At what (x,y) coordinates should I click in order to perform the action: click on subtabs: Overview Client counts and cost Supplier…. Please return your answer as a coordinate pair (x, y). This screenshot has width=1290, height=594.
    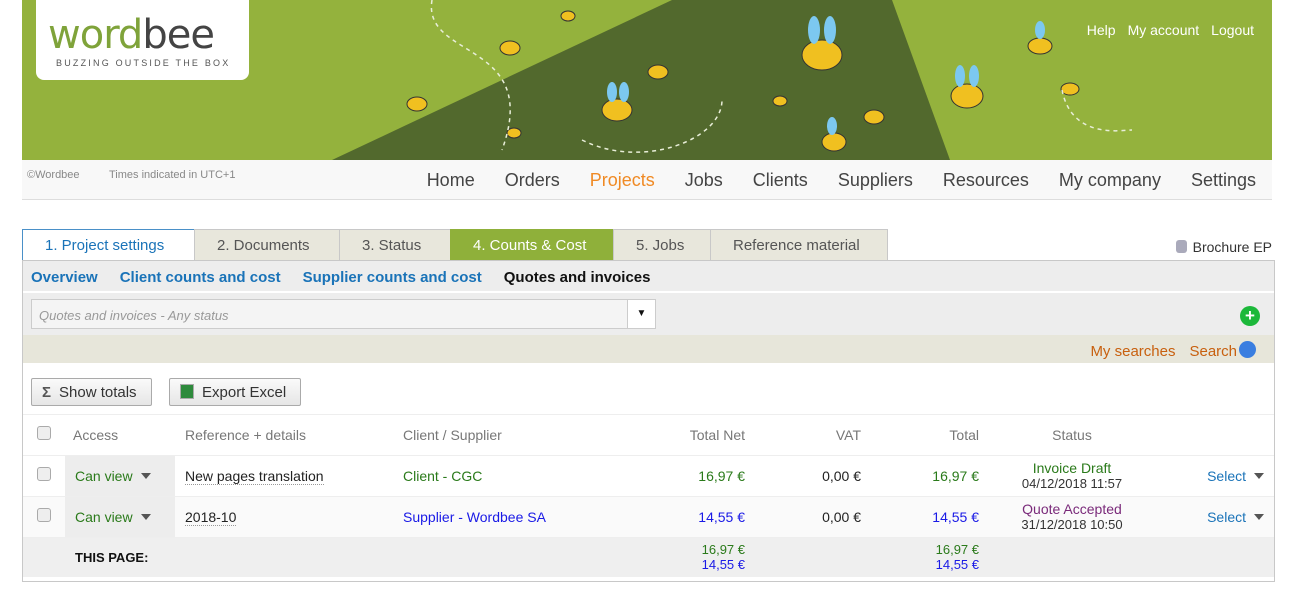
    Looking at the image, I should click on (648, 277).